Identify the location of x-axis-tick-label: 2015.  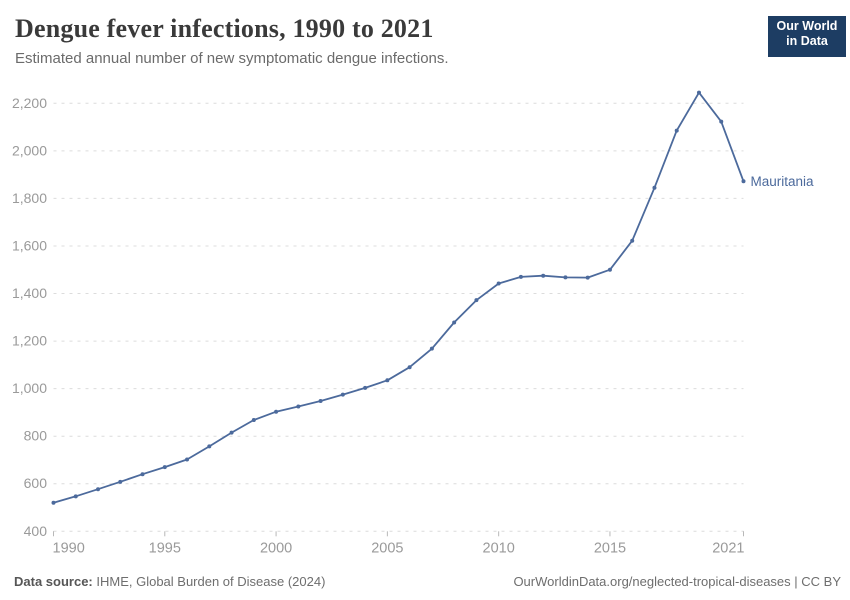
(610, 548).